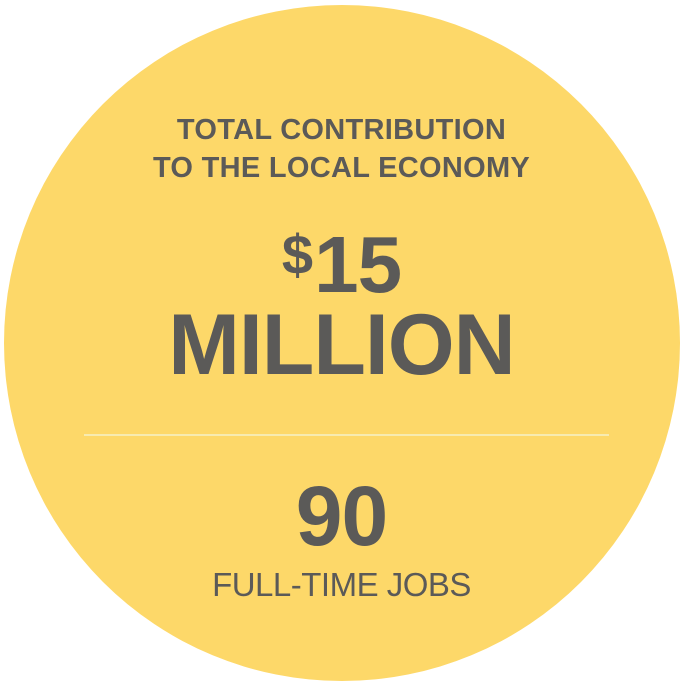 Image resolution: width=683 pixels, height=684 pixels. I want to click on divider-line, so click(346, 435).